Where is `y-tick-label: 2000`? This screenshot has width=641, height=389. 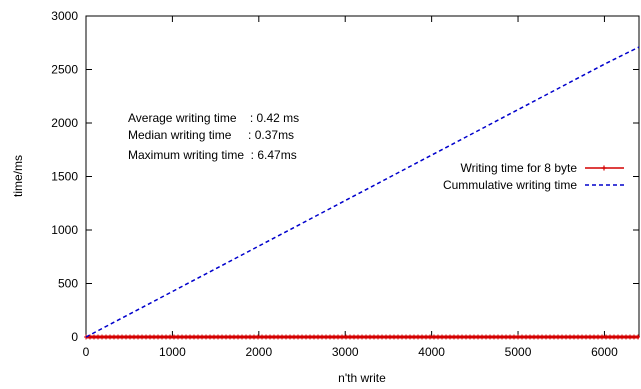 y-tick-label: 2000 is located at coordinates (64, 123).